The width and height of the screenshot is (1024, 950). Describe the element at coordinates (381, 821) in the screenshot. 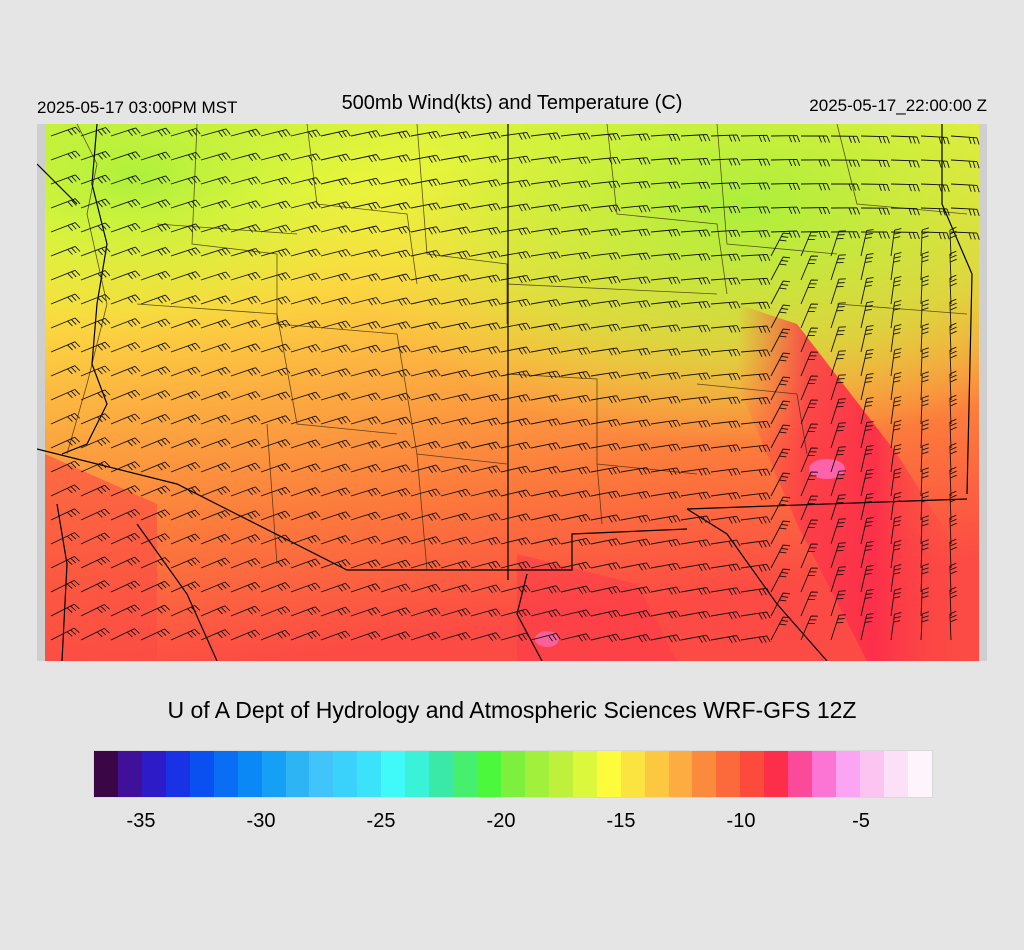

I see `colorbar-tick-label: -25` at that location.